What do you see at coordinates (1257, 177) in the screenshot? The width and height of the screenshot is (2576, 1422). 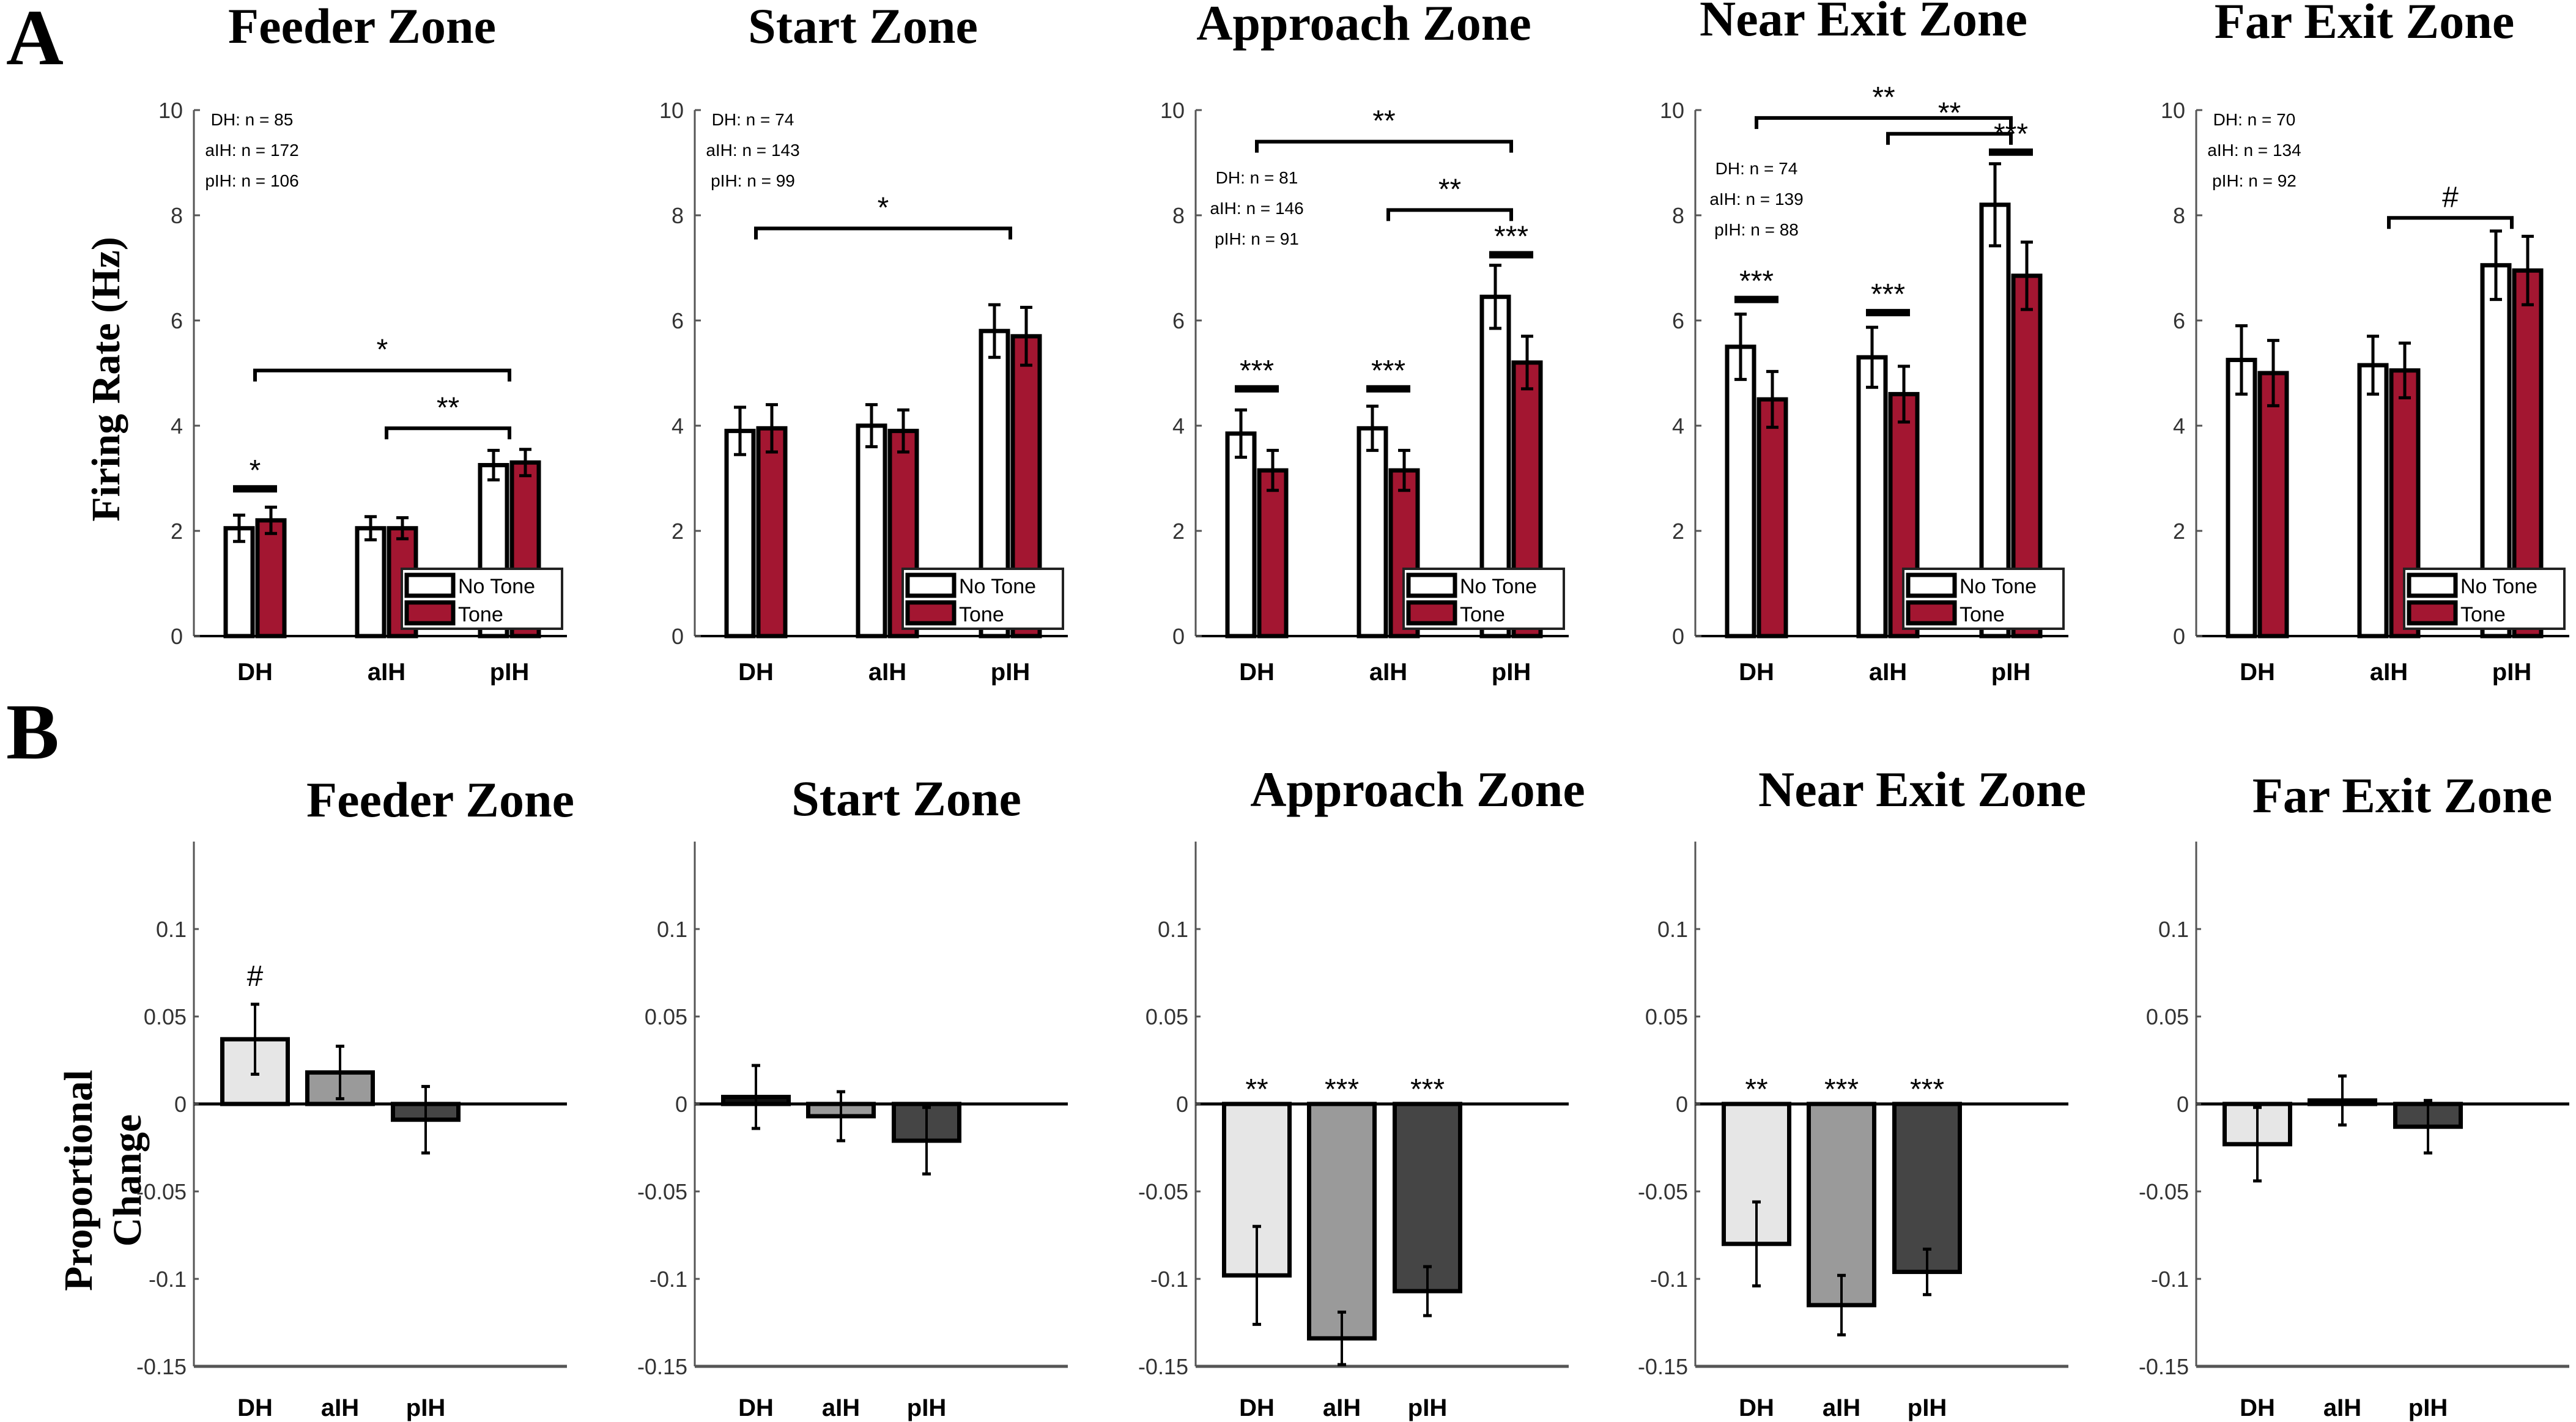 I see `sample-size-label: DH: n = 81` at bounding box center [1257, 177].